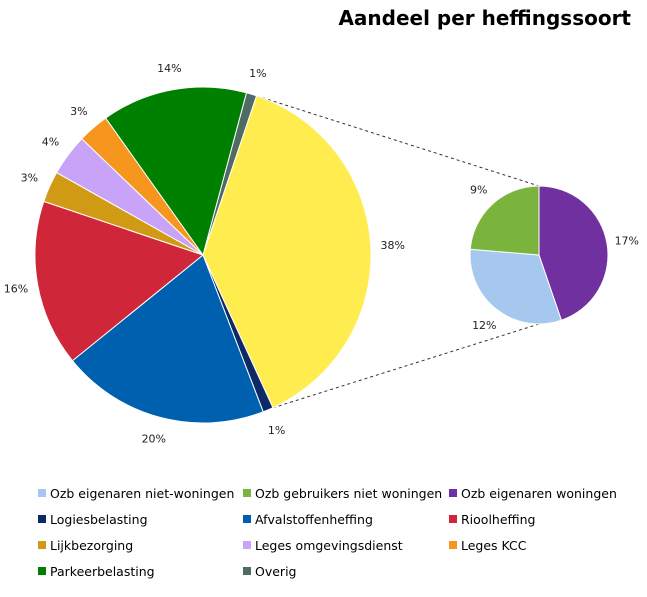  Describe the element at coordinates (349, 493) in the screenshot. I see `legend-label: Ozb gebruikers niet woningen` at that location.